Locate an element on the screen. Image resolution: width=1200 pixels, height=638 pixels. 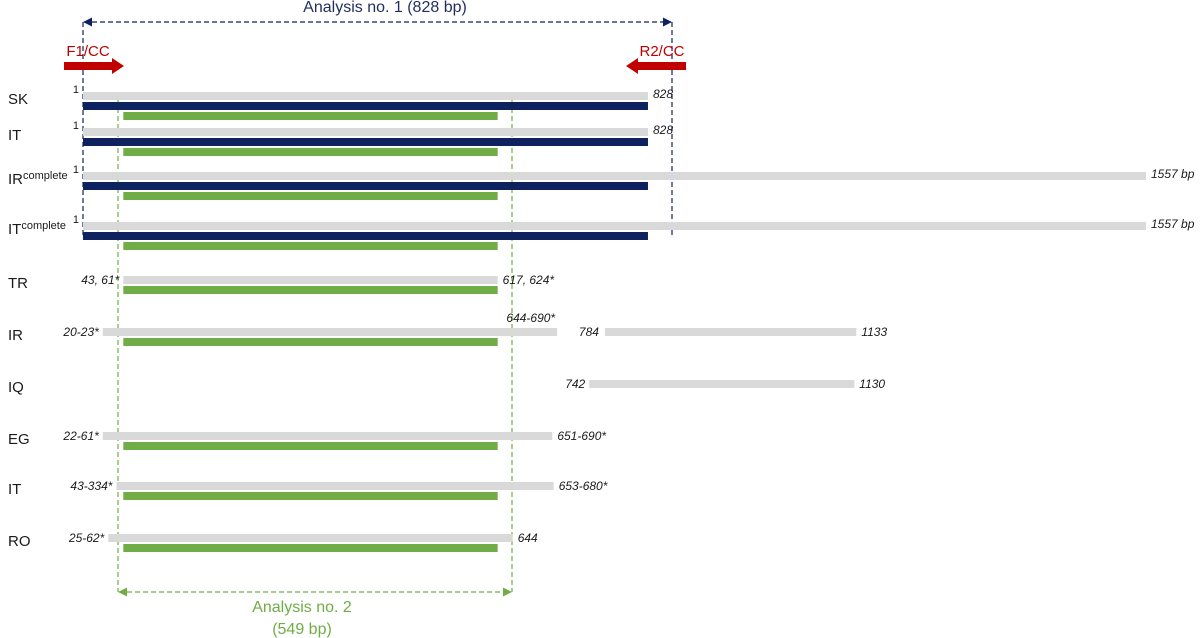
row-label: ITcomplete is located at coordinates (37, 229).